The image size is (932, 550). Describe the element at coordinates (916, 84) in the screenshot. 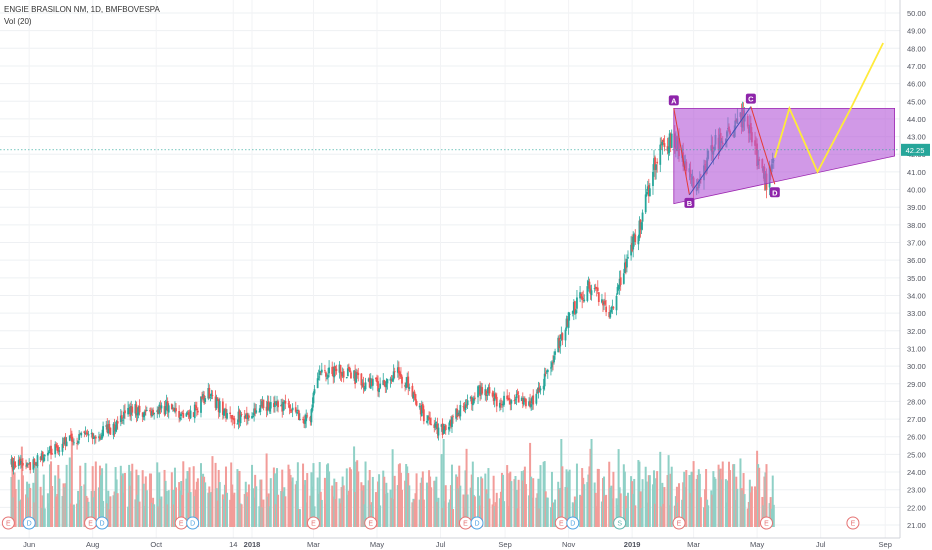

I see `y-tick-label: 46.00` at that location.